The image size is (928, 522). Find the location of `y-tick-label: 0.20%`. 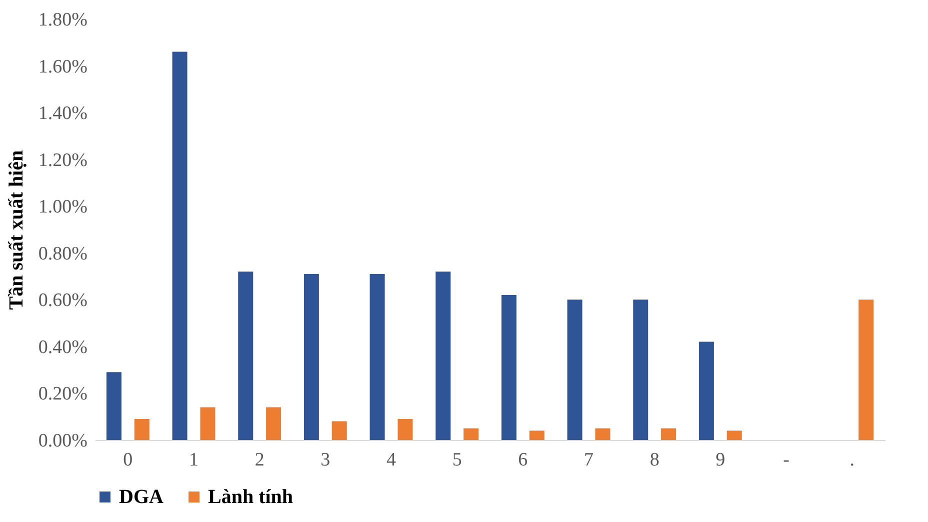

y-tick-label: 0.20% is located at coordinates (63, 394).